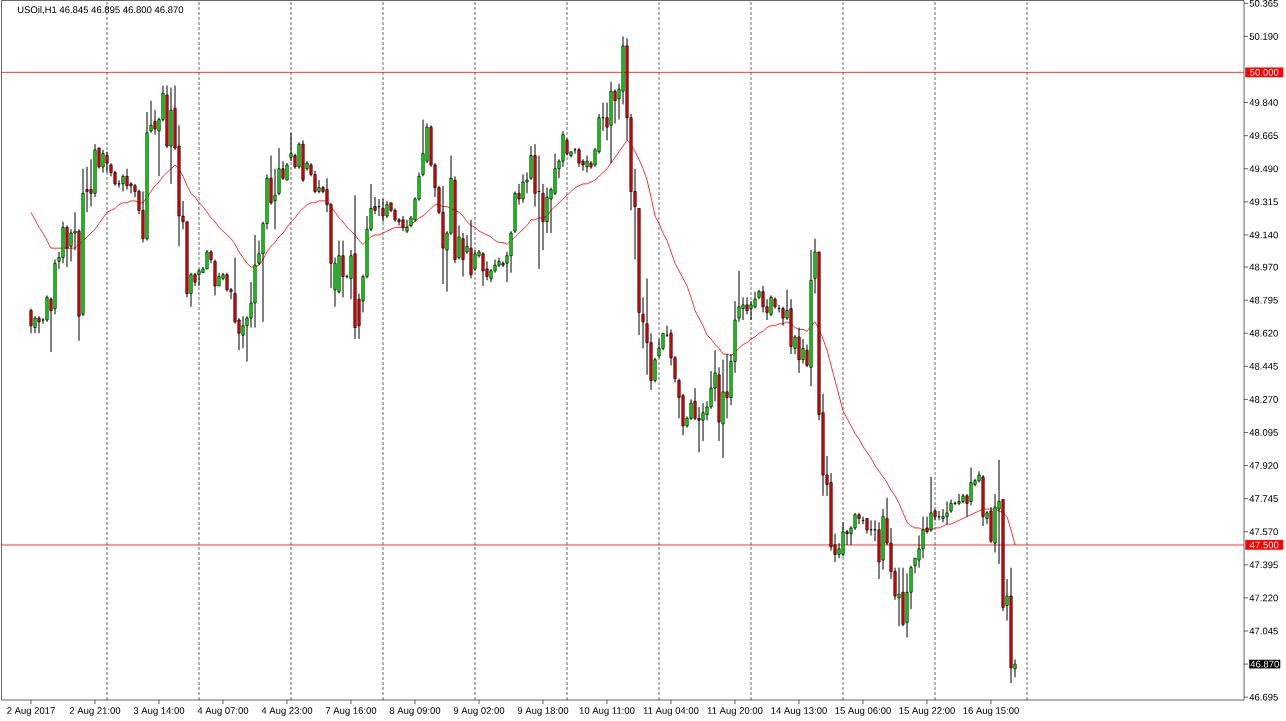  What do you see at coordinates (287, 711) in the screenshot?
I see `x-tick-label: 4 Aug 23:00` at bounding box center [287, 711].